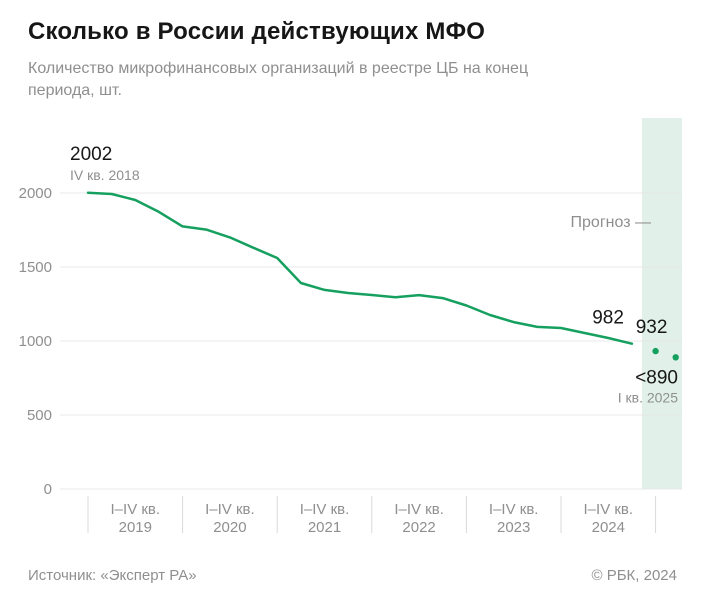  I want to click on y-tick-label: 500, so click(39, 415).